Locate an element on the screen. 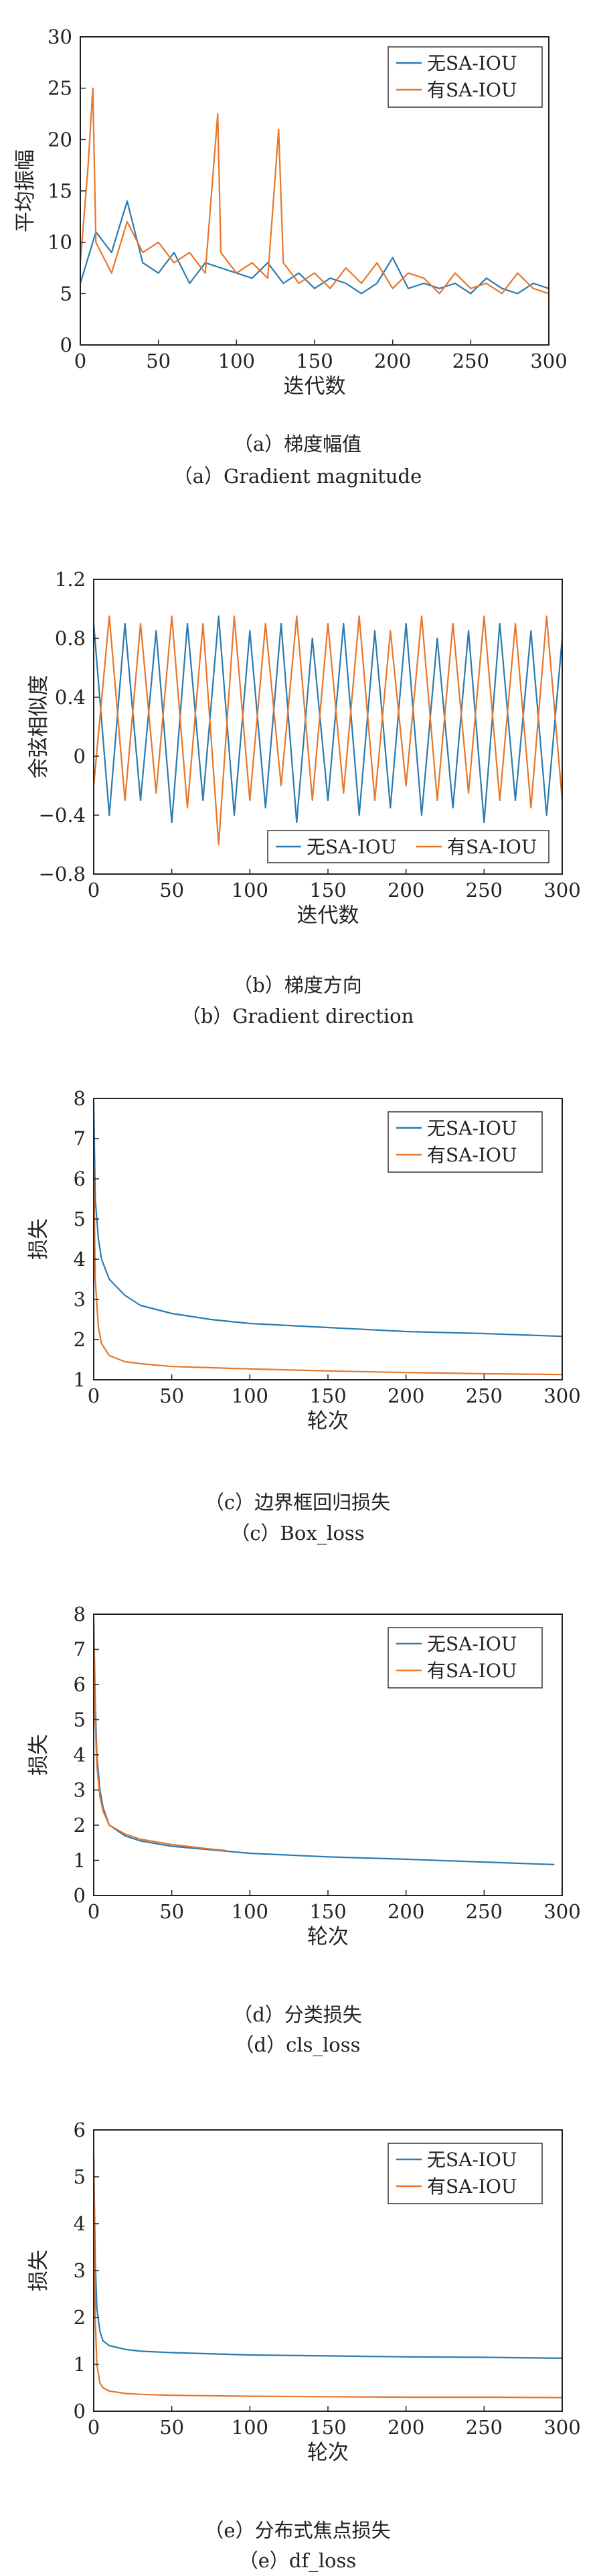  caption-en: （e）df_loss is located at coordinates (297, 2560).